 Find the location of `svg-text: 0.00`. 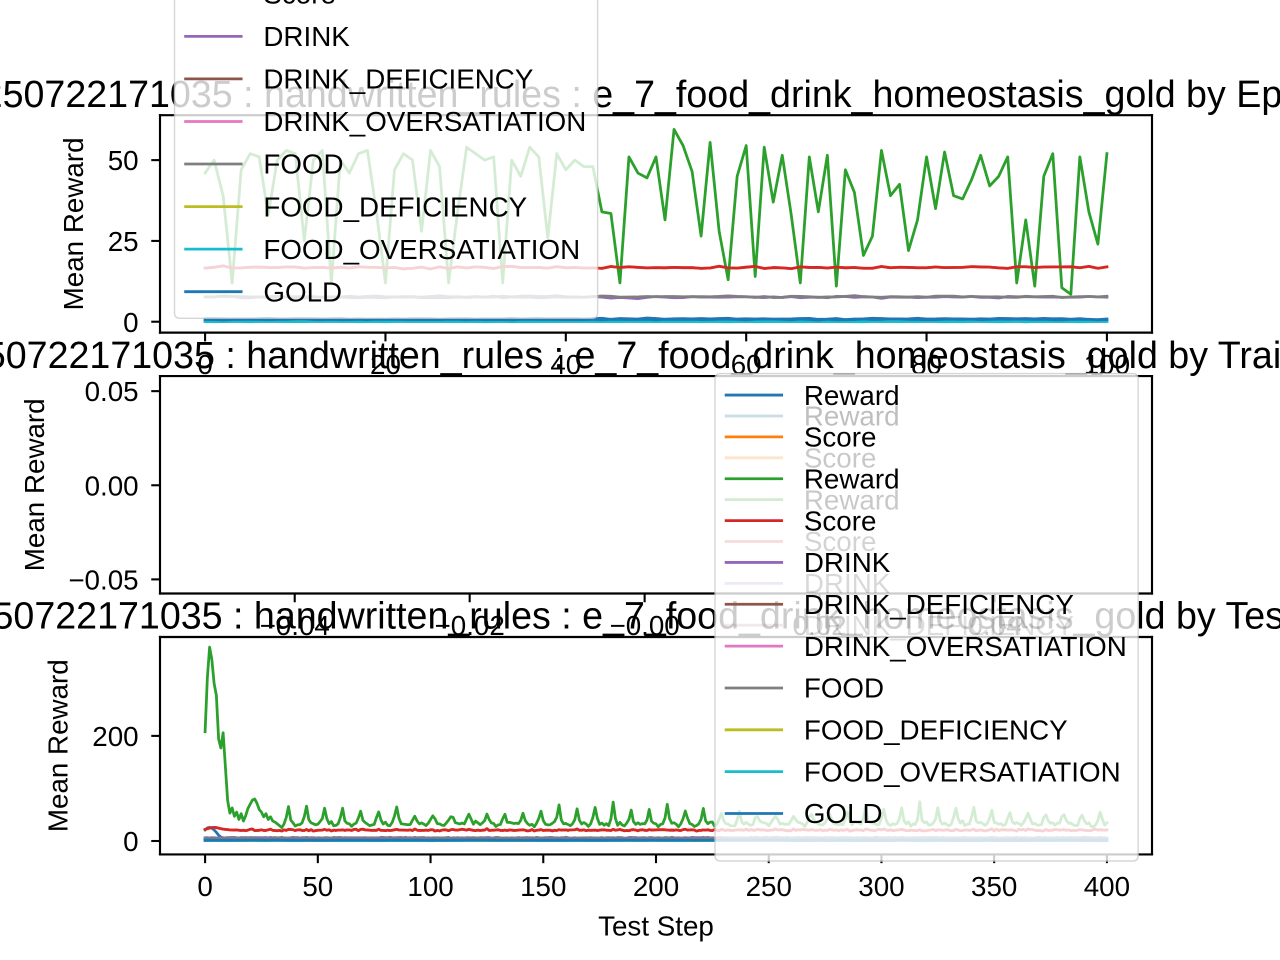

svg-text: 0.00 is located at coordinates (112, 485).